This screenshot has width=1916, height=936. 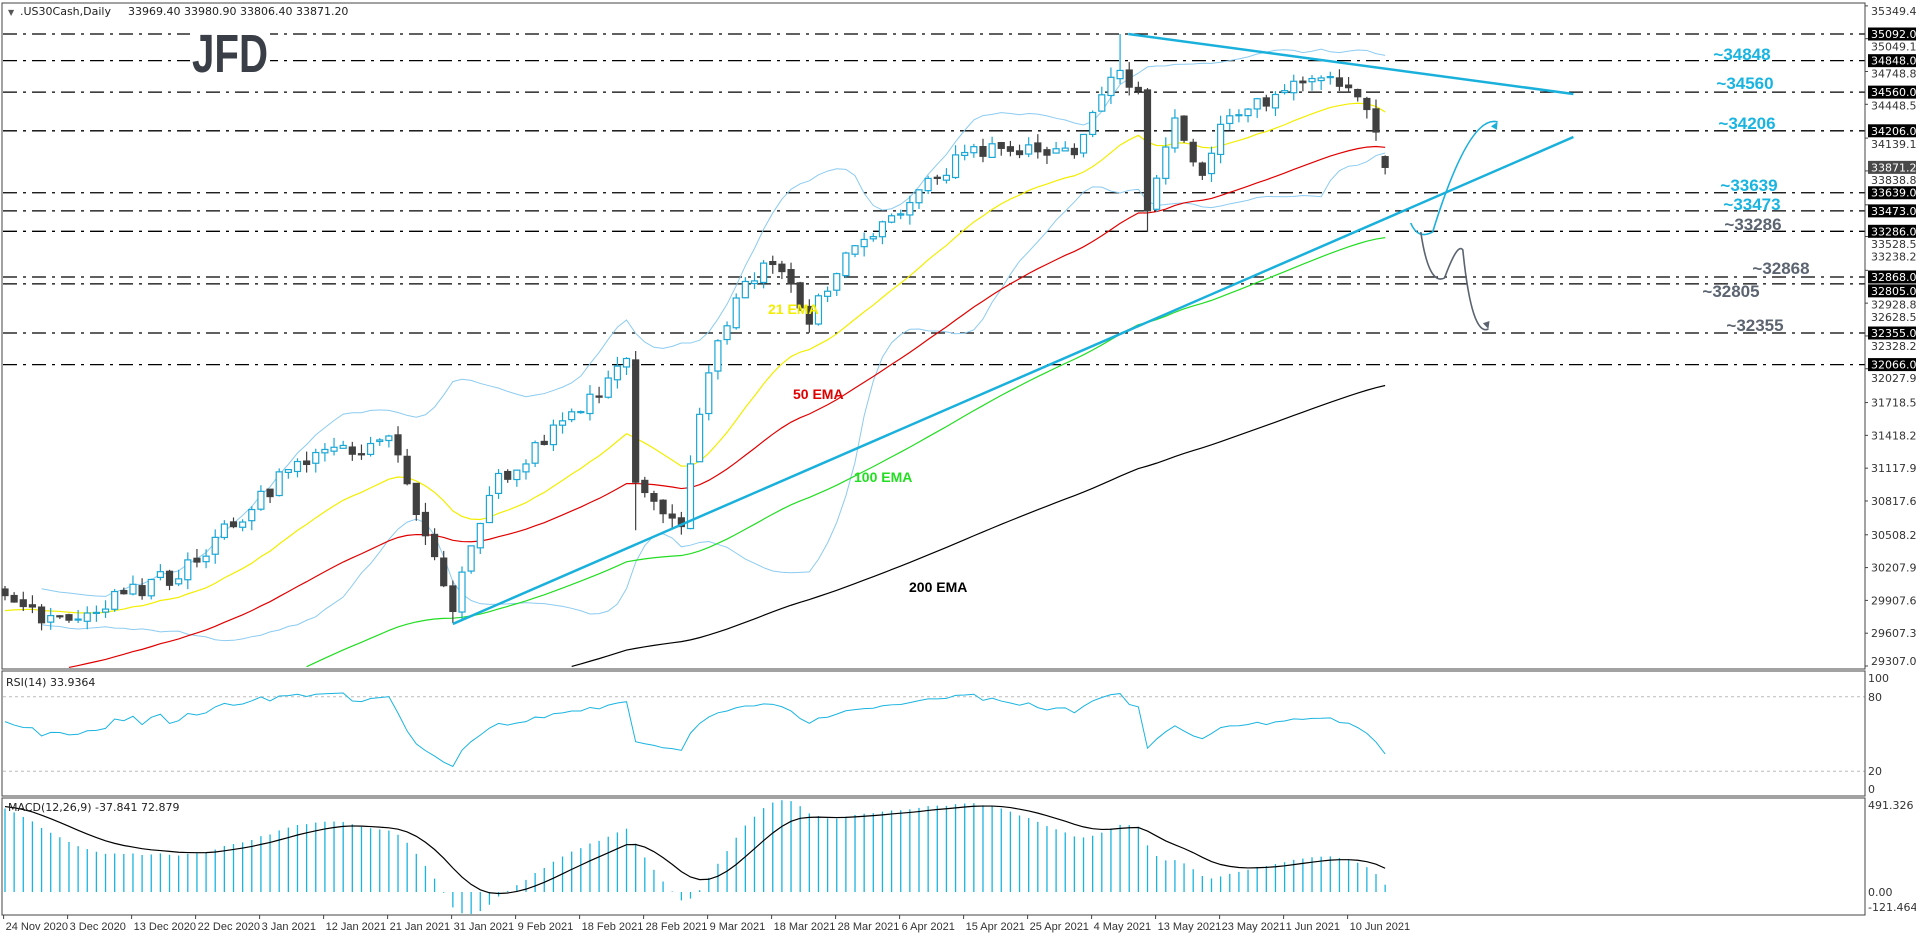 What do you see at coordinates (1893, 92) in the screenshot?
I see `price-level-box-label: 34560.00` at bounding box center [1893, 92].